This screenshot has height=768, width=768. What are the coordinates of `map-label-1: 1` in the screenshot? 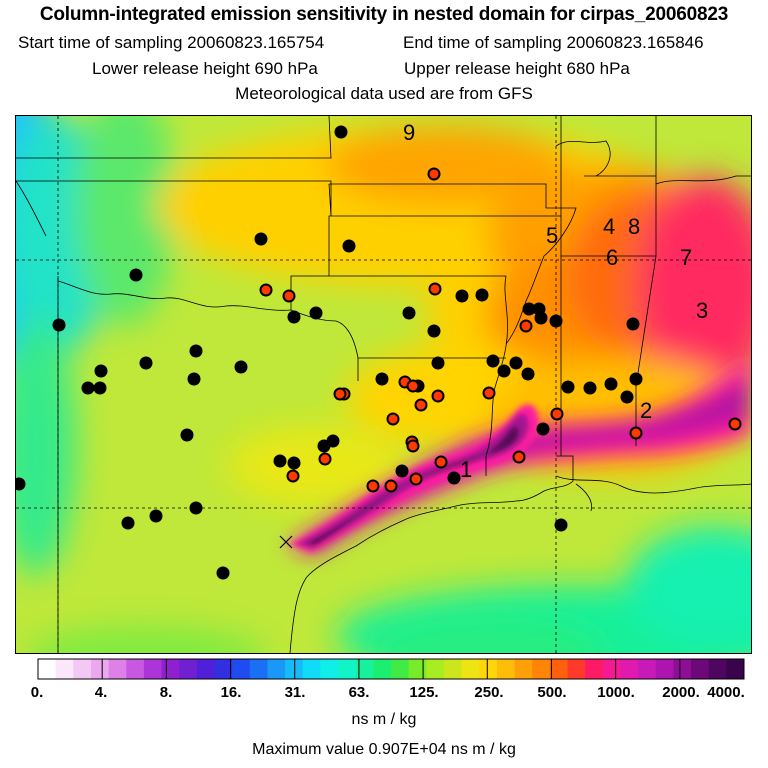 It's located at (466, 469).